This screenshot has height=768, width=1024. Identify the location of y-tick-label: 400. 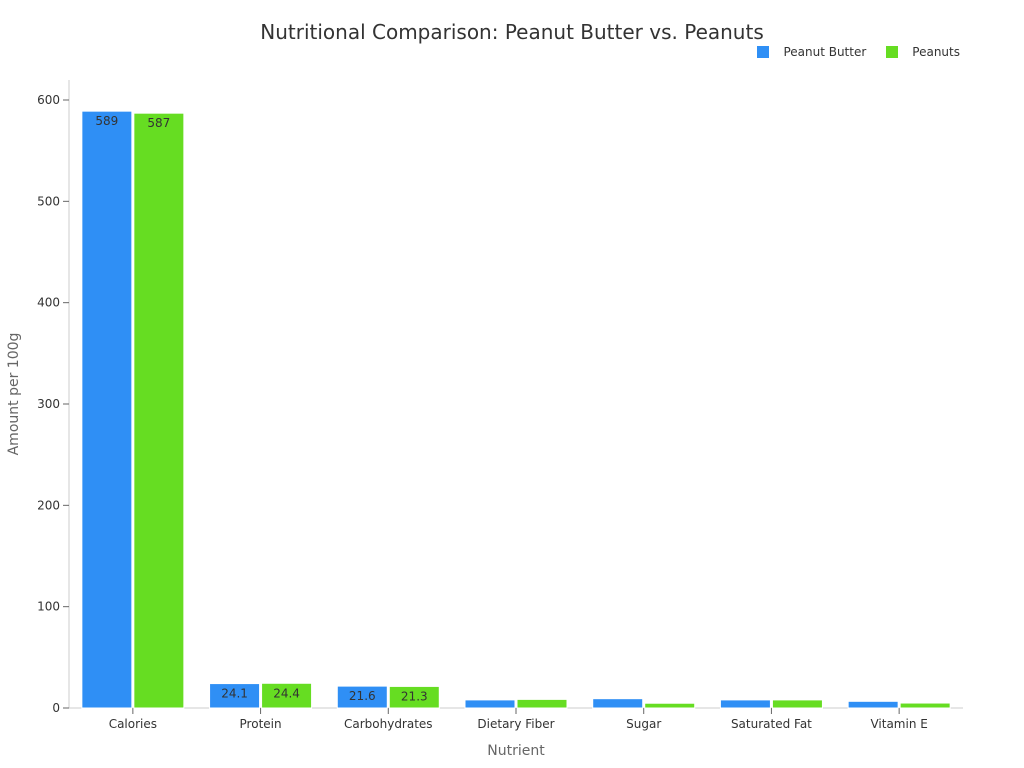
(48, 303).